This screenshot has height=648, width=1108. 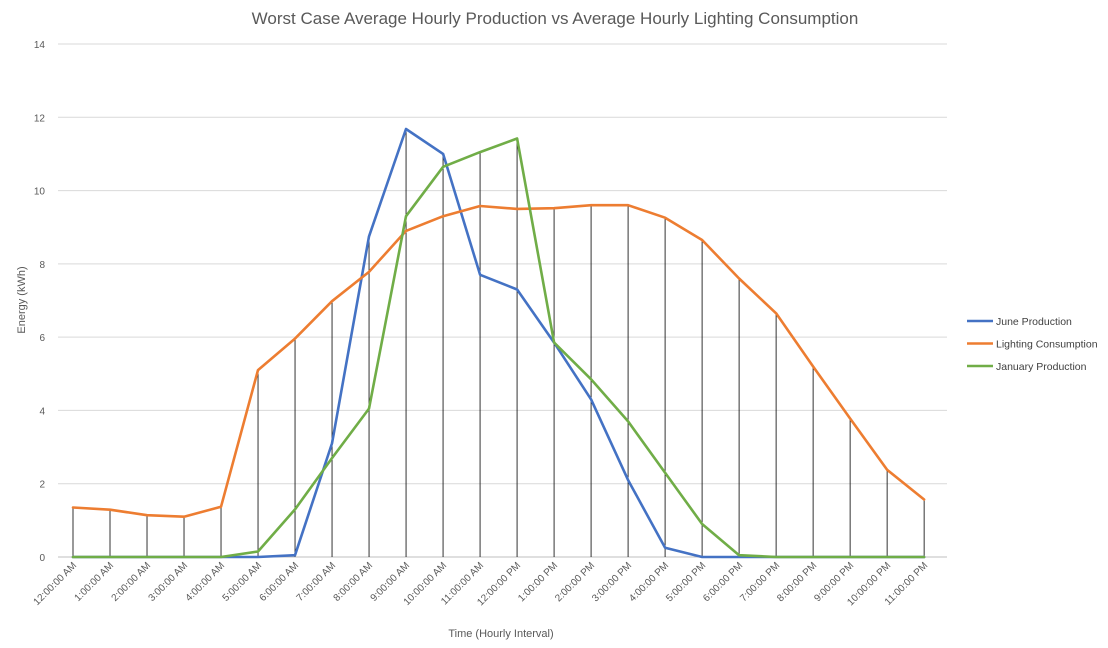 I want to click on y-tick-label: 4, so click(x=42, y=411).